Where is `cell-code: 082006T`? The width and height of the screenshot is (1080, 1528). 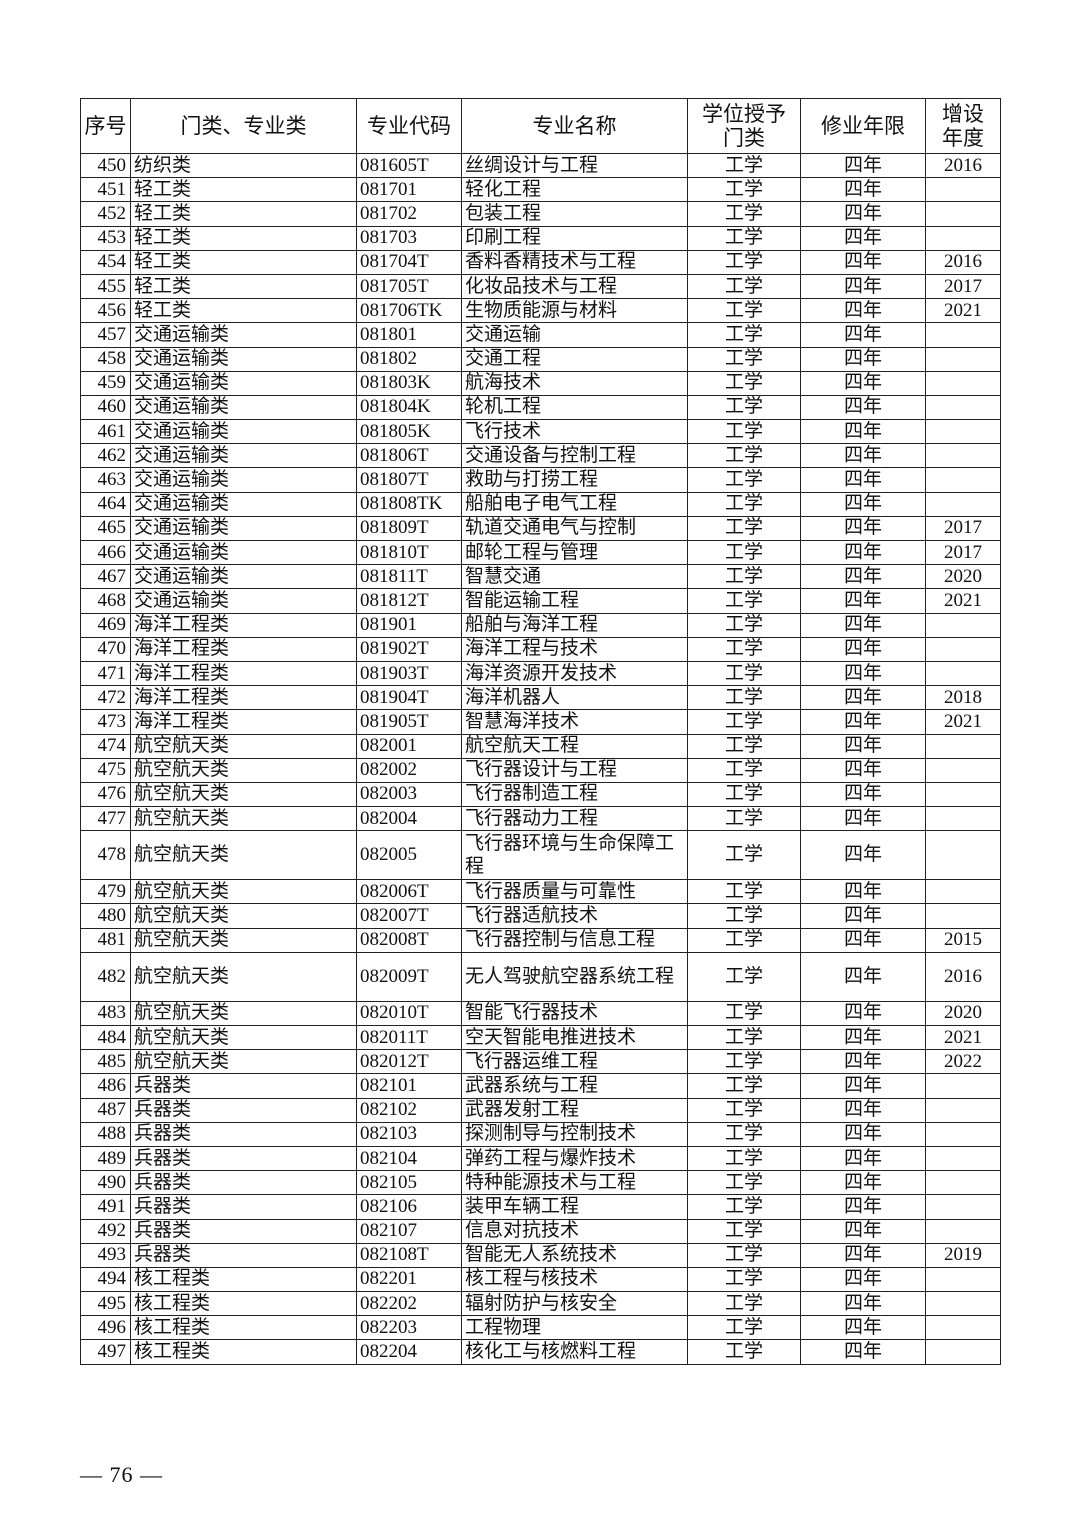 cell-code: 082006T is located at coordinates (409, 892).